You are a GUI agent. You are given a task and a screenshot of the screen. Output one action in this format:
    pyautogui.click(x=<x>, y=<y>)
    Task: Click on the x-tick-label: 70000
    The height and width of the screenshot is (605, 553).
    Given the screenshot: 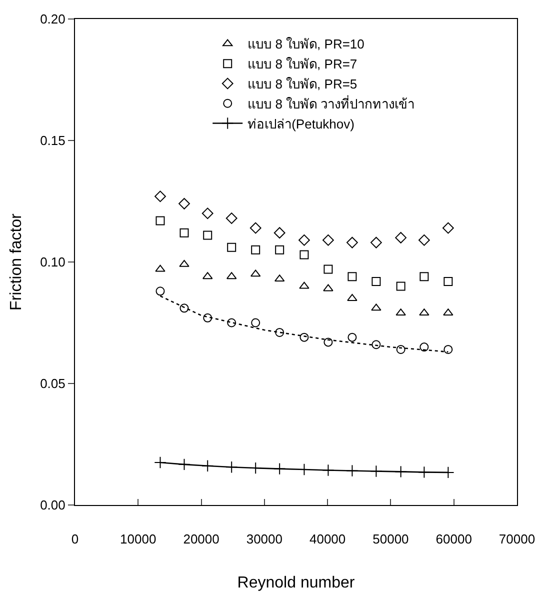 What is the action you would take?
    pyautogui.click(x=517, y=539)
    